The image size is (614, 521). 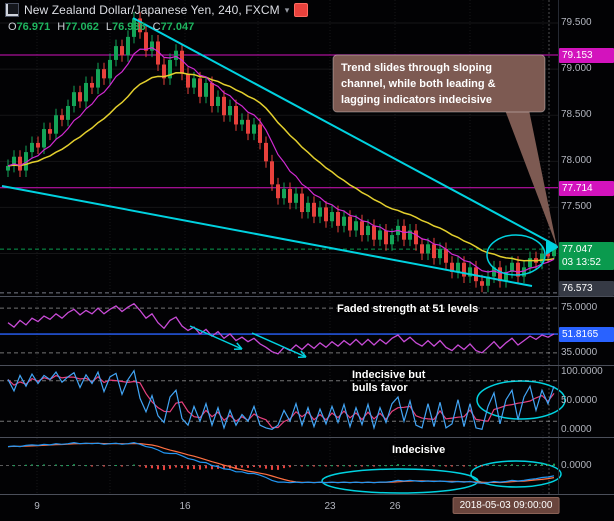 What do you see at coordinates (380, 388) in the screenshot?
I see `stoch-note-2: bulls favor` at bounding box center [380, 388].